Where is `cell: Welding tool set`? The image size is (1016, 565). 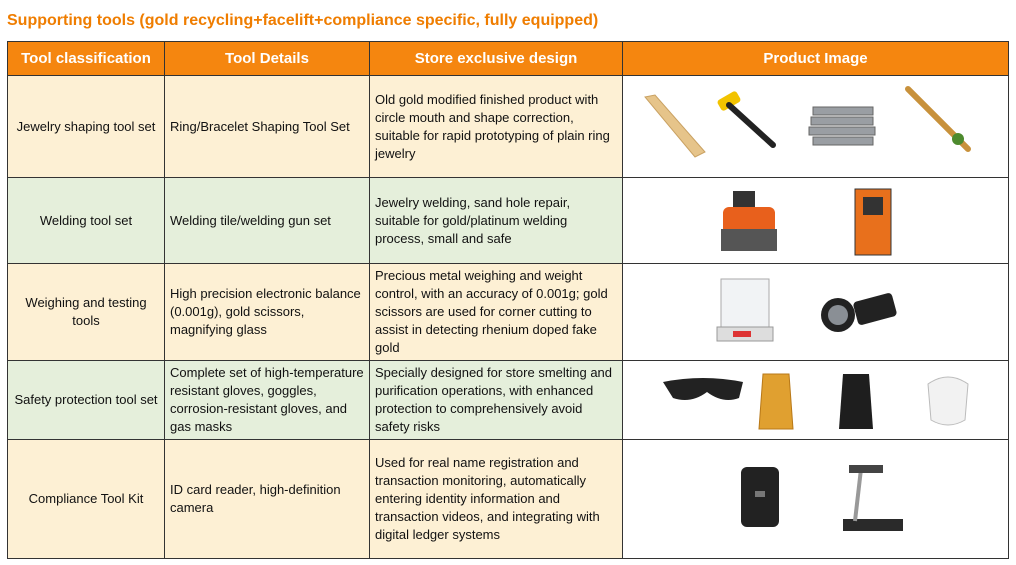
cell: Welding tool set is located at coordinates (86, 220).